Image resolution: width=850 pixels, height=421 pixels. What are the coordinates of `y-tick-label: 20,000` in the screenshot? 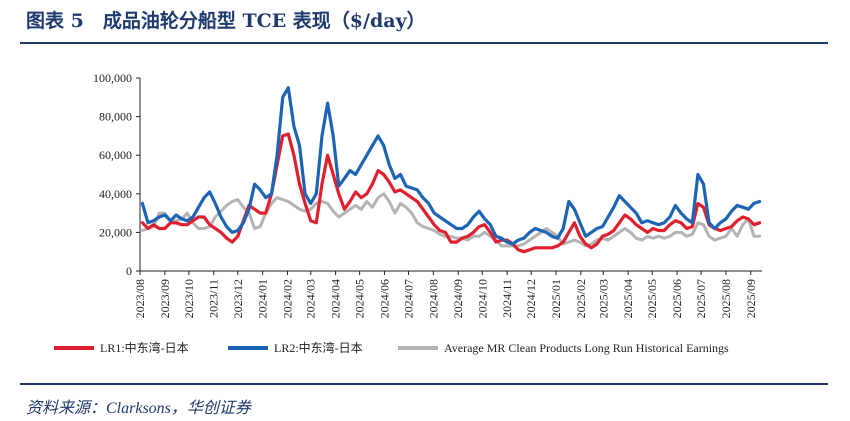 It's located at (115, 232).